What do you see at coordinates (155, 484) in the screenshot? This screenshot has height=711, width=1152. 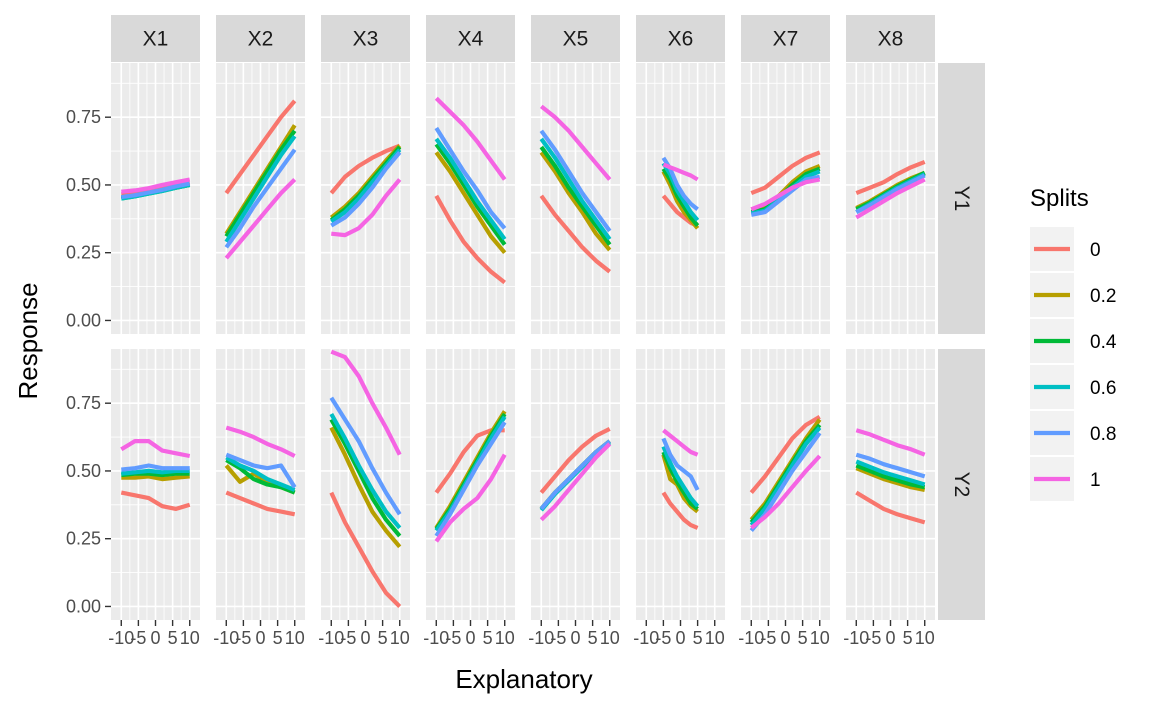 I see `panel-x1-y2` at bounding box center [155, 484].